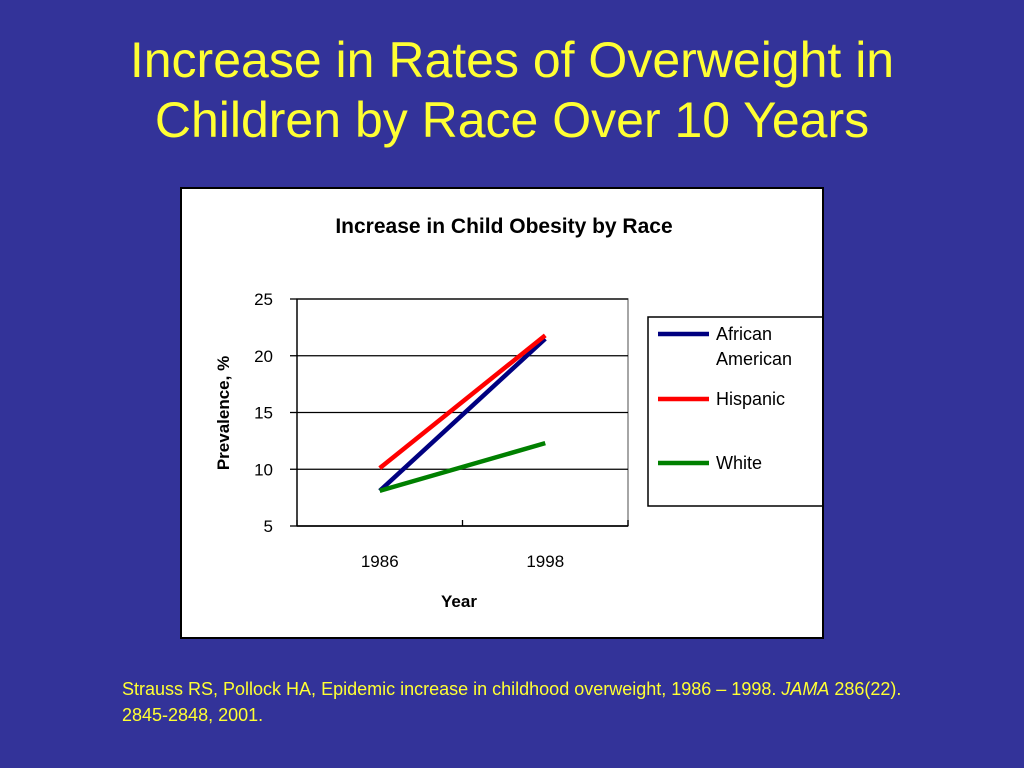 This screenshot has width=1024, height=768. I want to click on legend-label: White, so click(739, 463).